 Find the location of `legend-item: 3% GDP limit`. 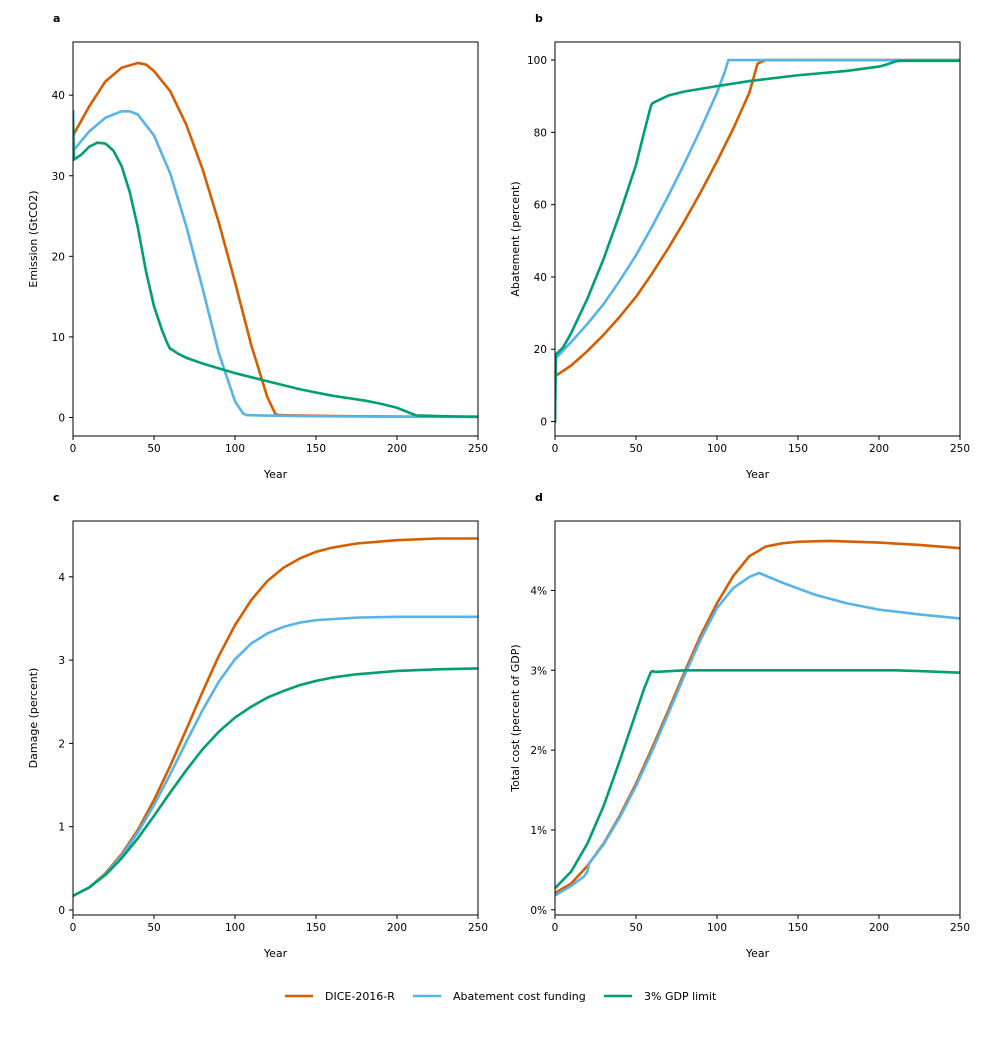

legend-item: 3% GDP limit is located at coordinates (660, 996).